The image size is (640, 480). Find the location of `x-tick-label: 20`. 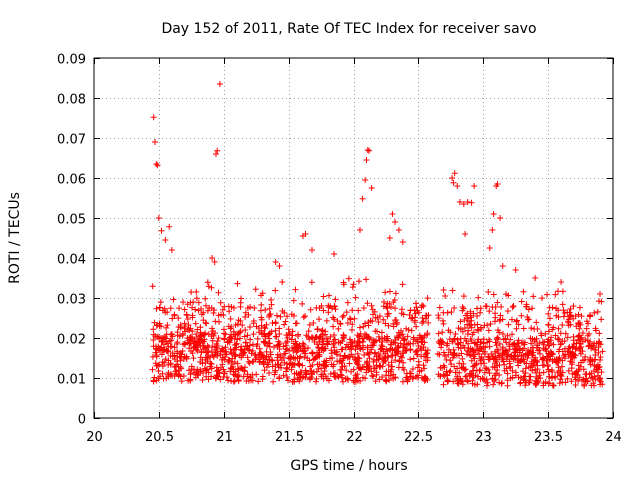

x-tick-label: 20 is located at coordinates (94, 437).